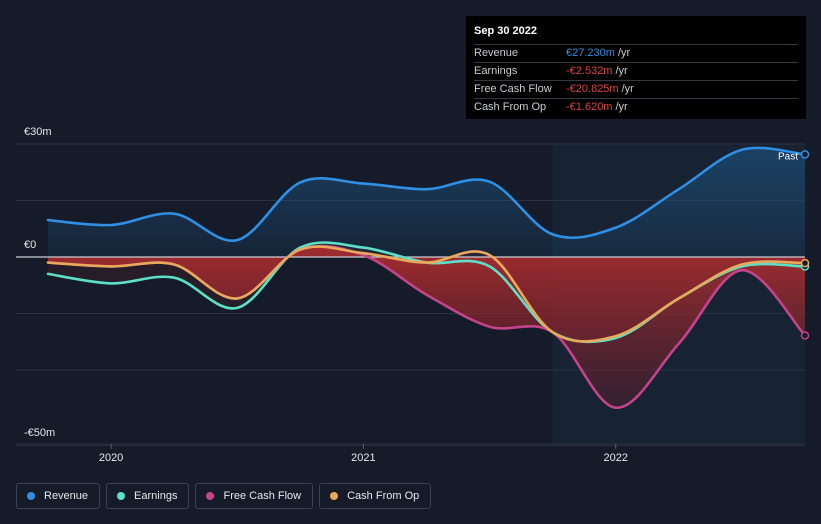 This screenshot has height=524, width=821. Describe the element at coordinates (38, 132) in the screenshot. I see `y-tick-label: €30m` at that location.